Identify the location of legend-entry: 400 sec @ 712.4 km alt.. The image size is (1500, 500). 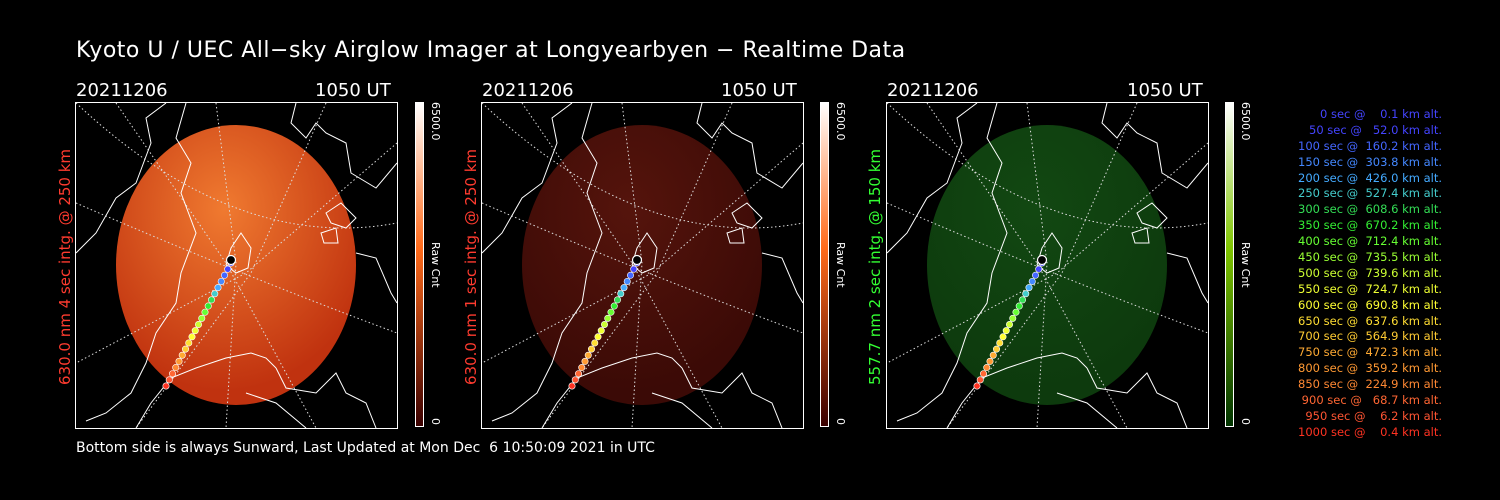
(1368, 241).